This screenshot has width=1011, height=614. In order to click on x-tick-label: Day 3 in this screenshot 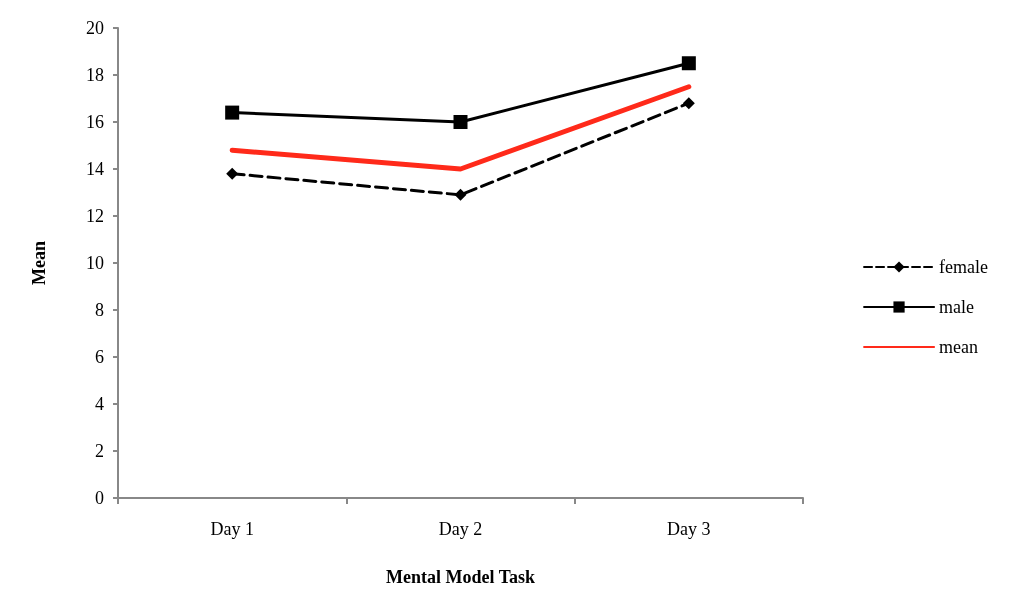, I will do `click(689, 529)`.